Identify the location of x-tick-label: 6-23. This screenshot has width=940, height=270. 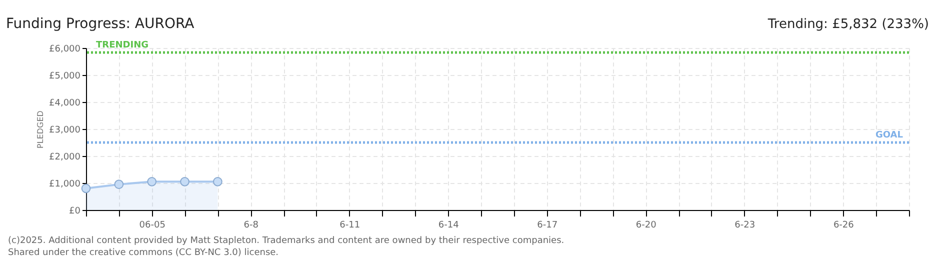
(745, 225).